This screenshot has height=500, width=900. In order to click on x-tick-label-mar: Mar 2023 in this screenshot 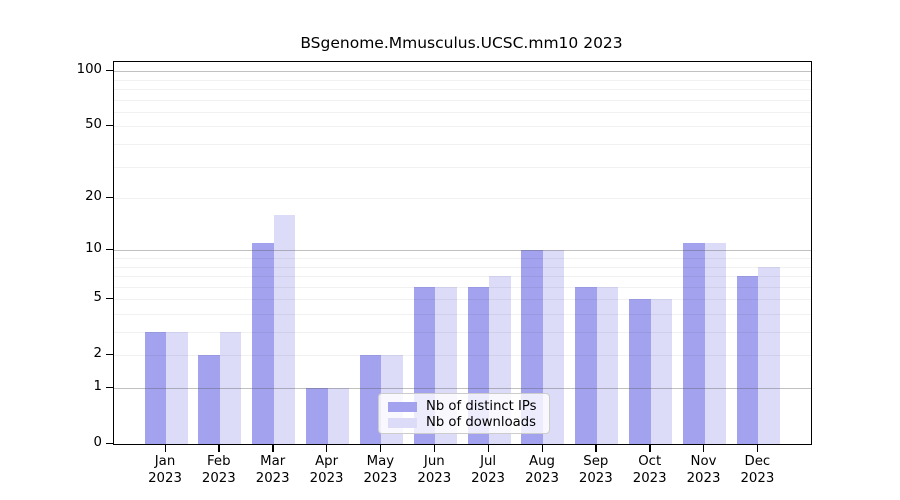, I will do `click(273, 470)`.